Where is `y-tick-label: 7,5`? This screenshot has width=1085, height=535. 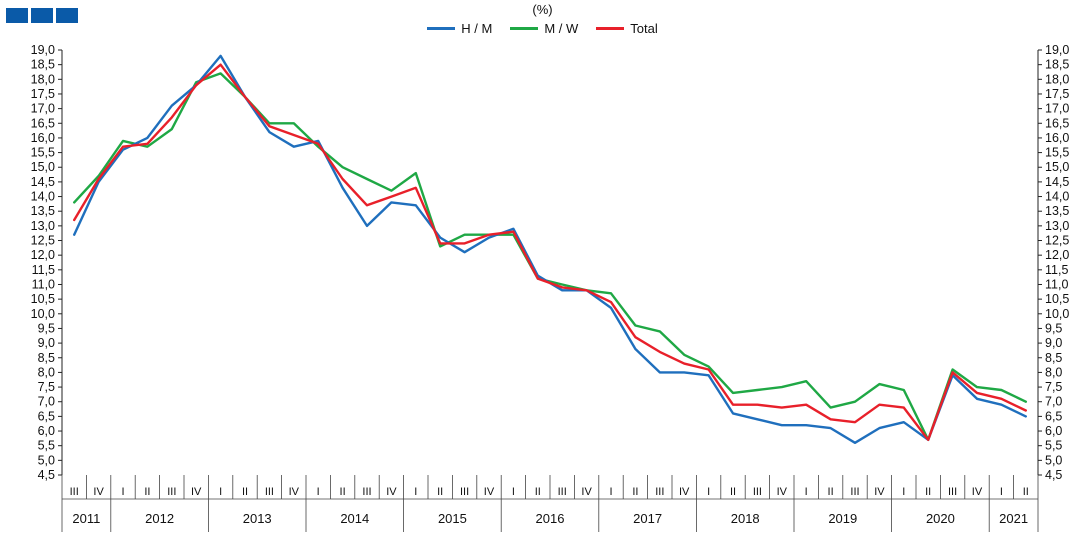 y-tick-label: 7,5 is located at coordinates (1053, 387).